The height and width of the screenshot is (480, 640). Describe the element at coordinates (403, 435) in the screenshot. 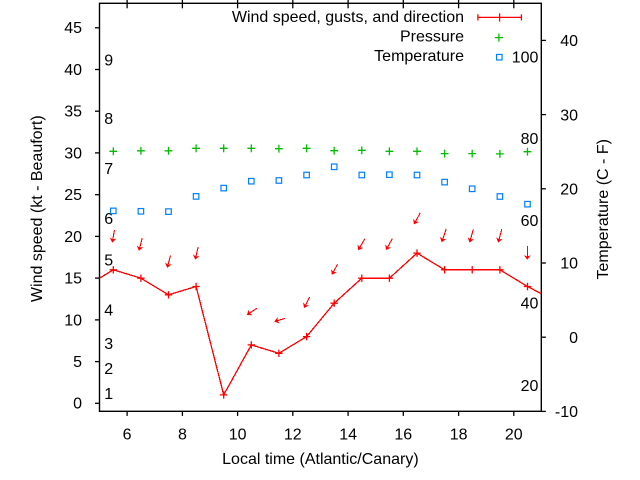

I see `svg-text: 16` at that location.